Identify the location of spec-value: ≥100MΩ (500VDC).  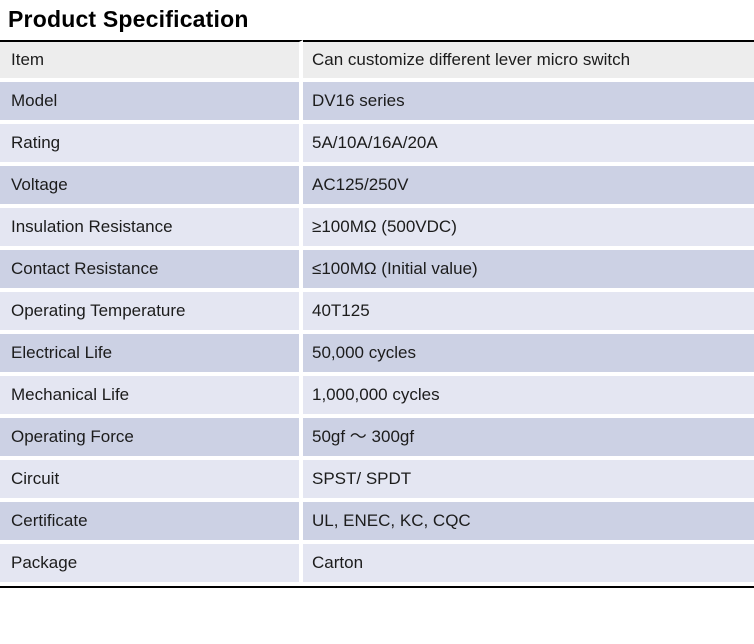
(528, 229).